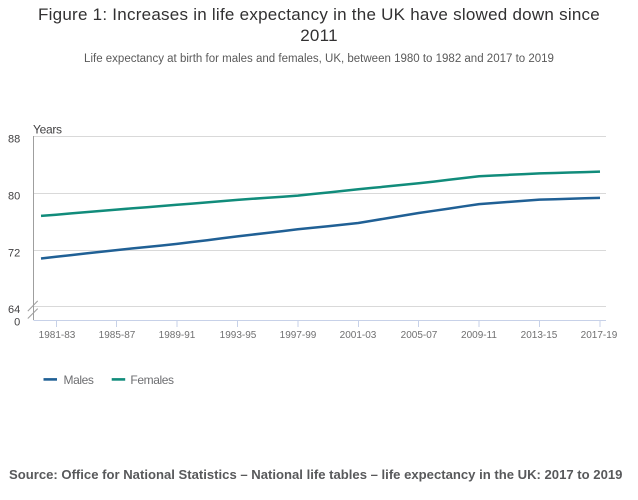 The height and width of the screenshot is (500, 638). What do you see at coordinates (479, 335) in the screenshot?
I see `svg-text: 2009-11` at bounding box center [479, 335].